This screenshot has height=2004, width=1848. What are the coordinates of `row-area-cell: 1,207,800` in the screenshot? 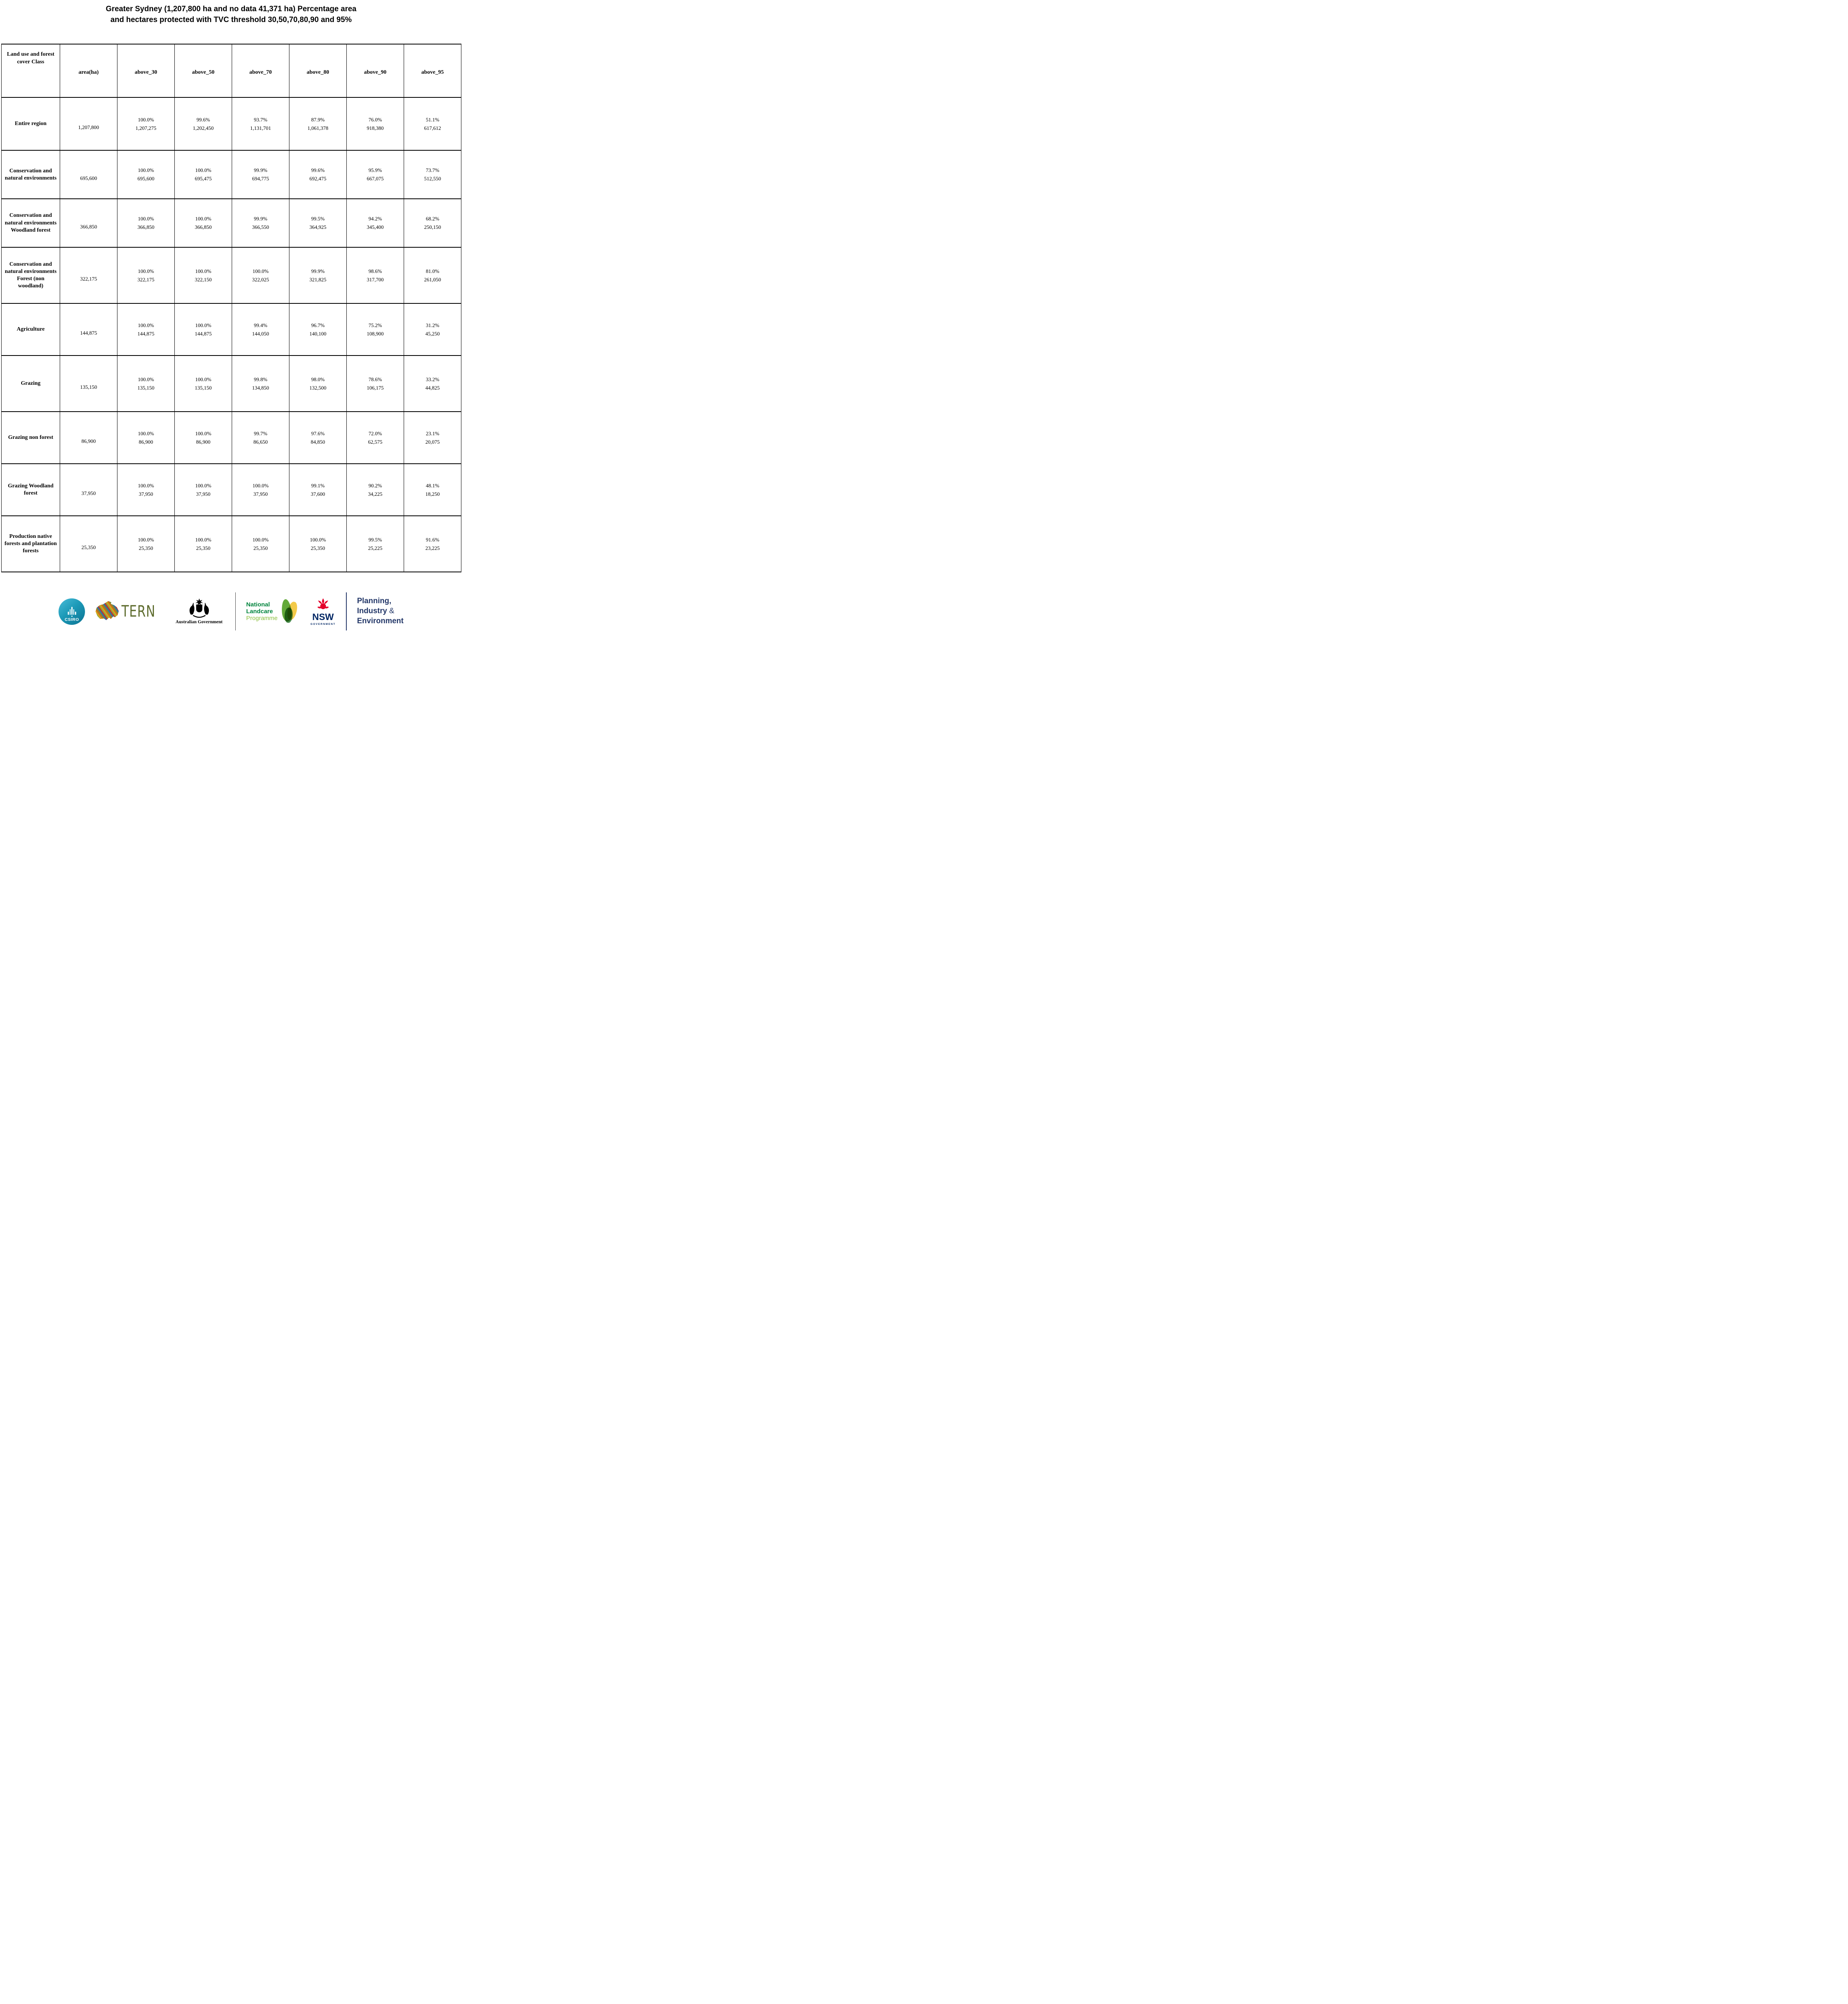 It's located at (88, 124).